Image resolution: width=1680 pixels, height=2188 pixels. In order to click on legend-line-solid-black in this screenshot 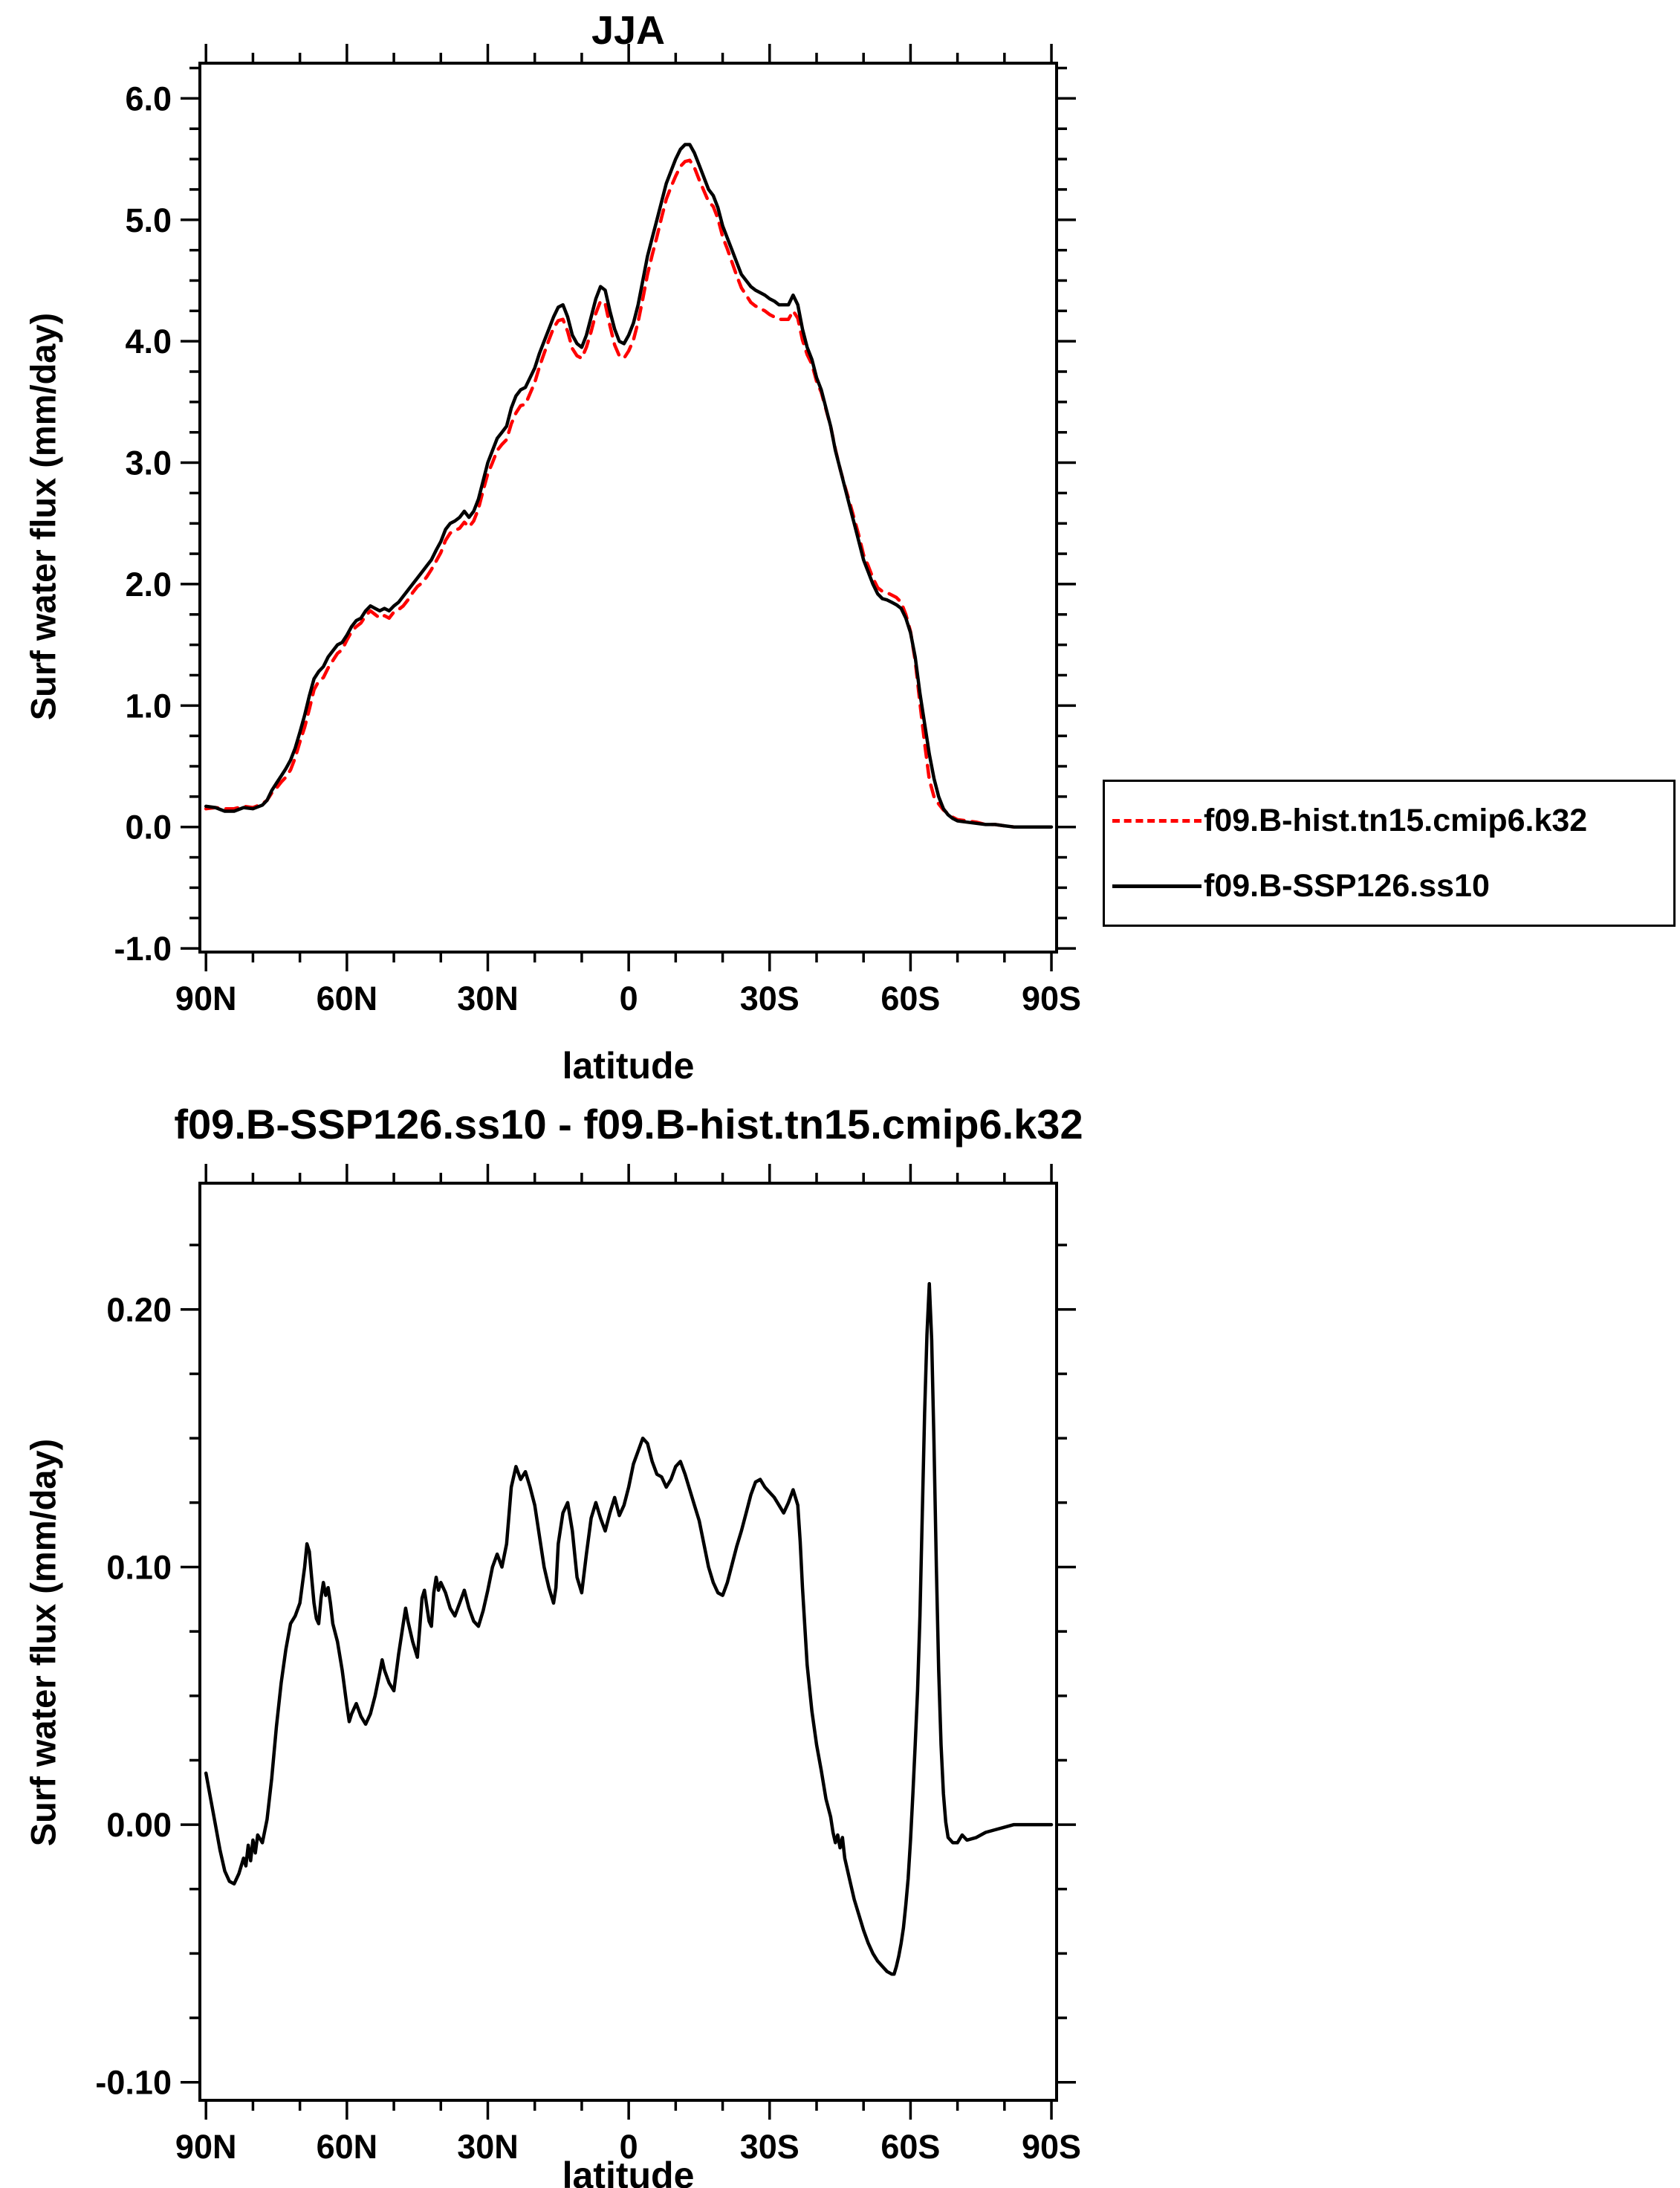, I will do `click(1157, 886)`.